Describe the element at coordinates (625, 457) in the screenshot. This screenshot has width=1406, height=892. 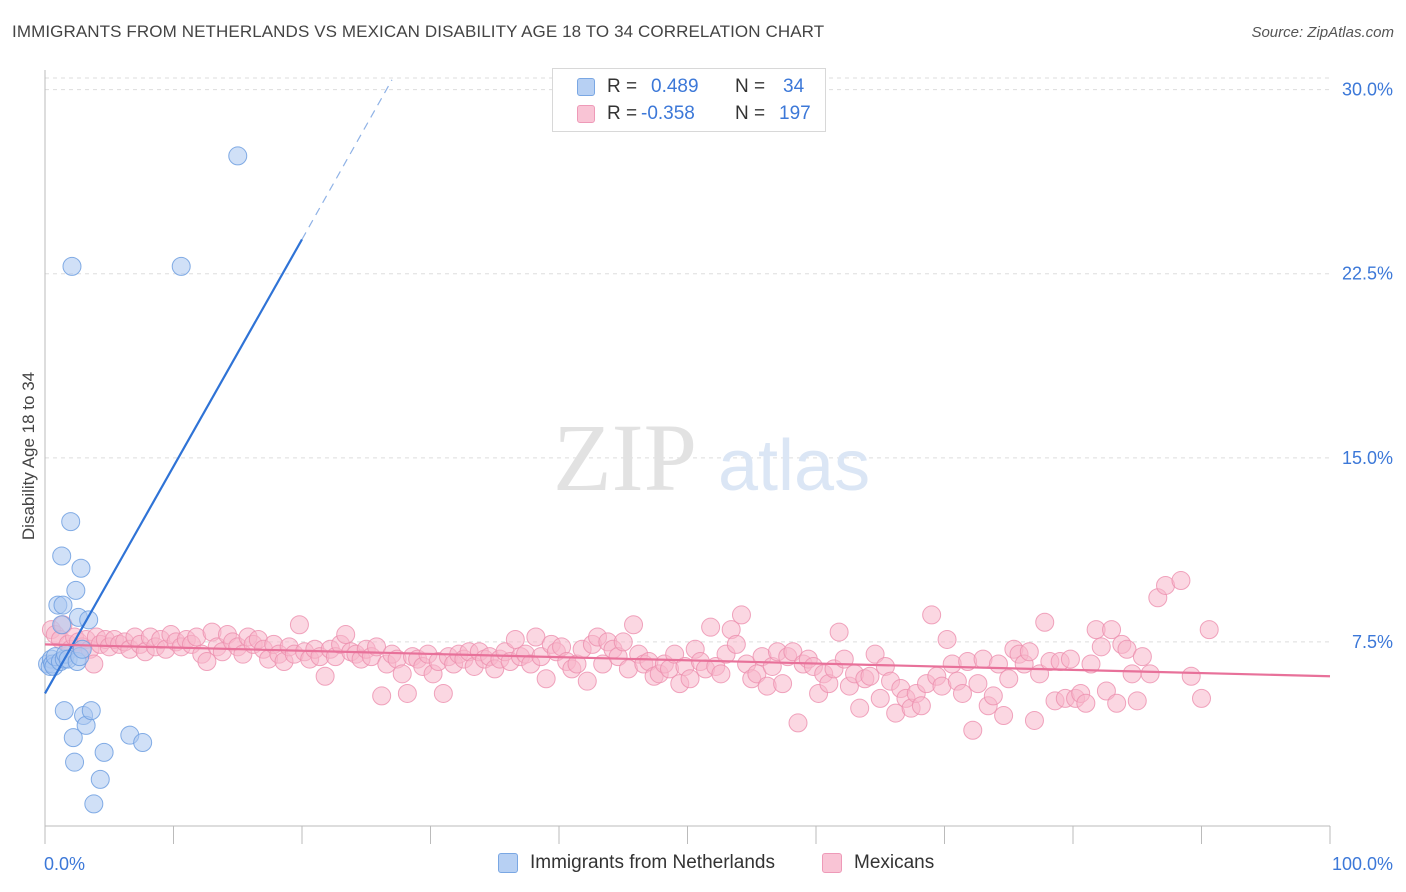
I see `watermark-zip: ZIP` at that location.